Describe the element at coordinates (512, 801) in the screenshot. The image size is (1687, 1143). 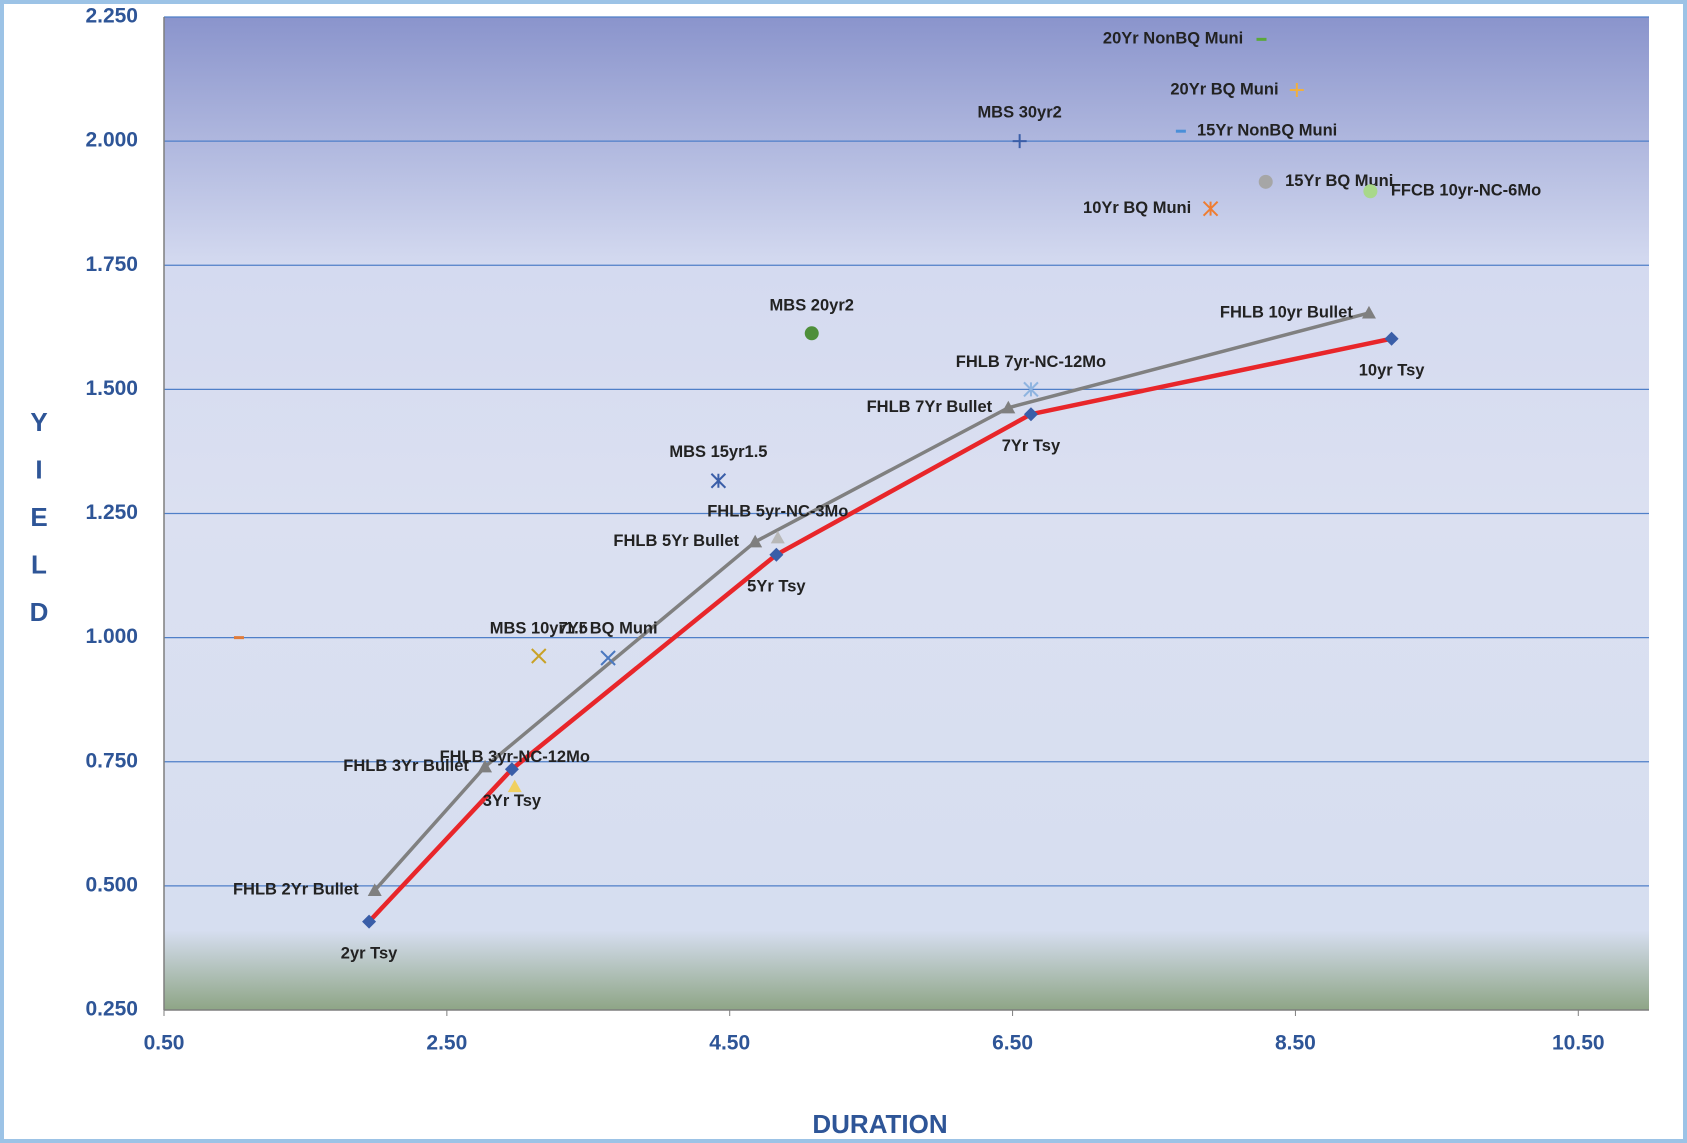
I see `point-label: 3Yr Tsy` at that location.